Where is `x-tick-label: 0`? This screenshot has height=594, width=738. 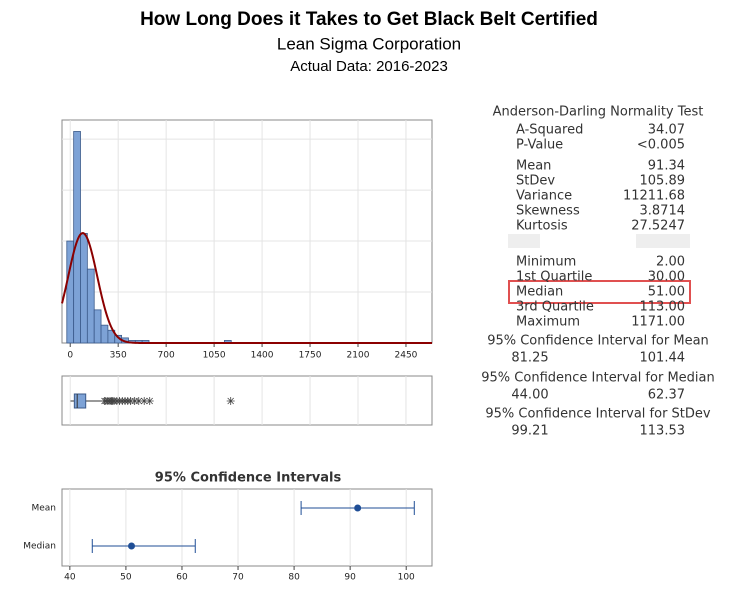 x-tick-label: 0 is located at coordinates (70, 356).